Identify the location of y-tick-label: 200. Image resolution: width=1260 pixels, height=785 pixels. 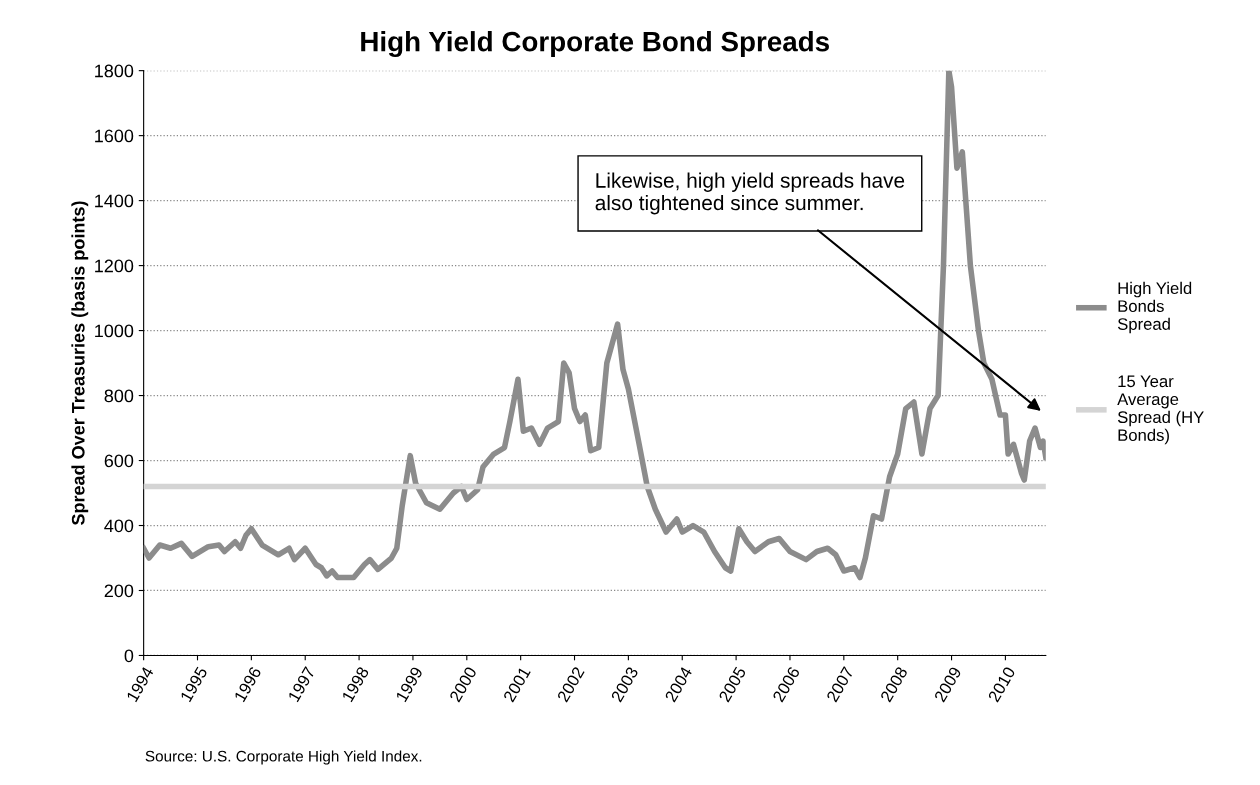
(119, 591).